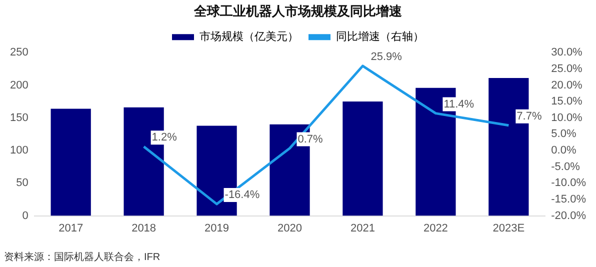  What do you see at coordinates (568, 183) in the screenshot?
I see `y2-tick-label: -10.0%` at bounding box center [568, 183].